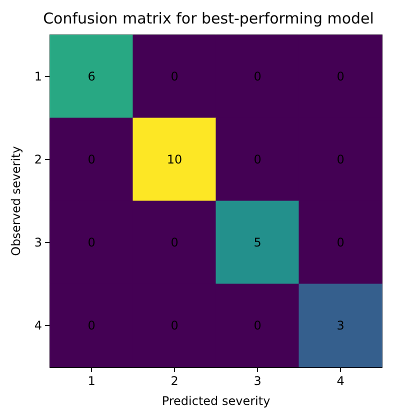 This screenshot has width=417, height=417. What do you see at coordinates (38, 77) in the screenshot?
I see `y-tick-label: 1` at bounding box center [38, 77].